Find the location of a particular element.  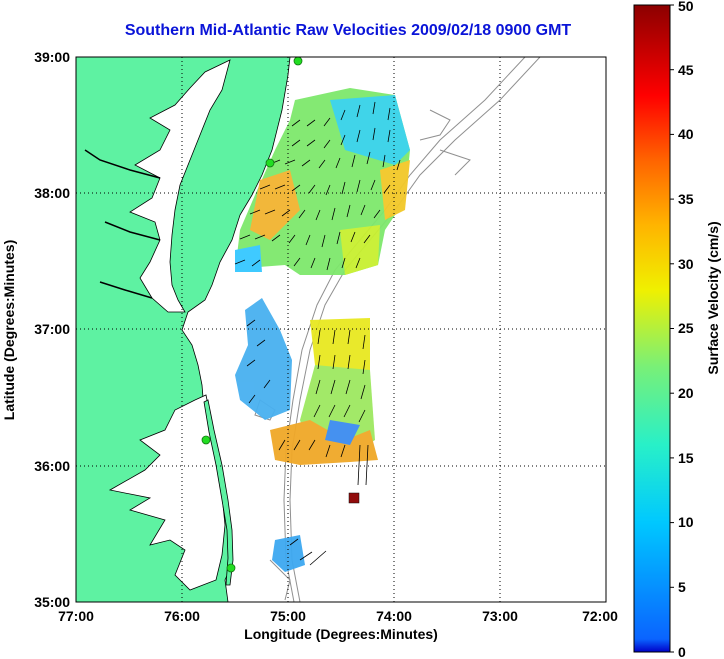

x-tick-label: 77:00 is located at coordinates (76, 616).